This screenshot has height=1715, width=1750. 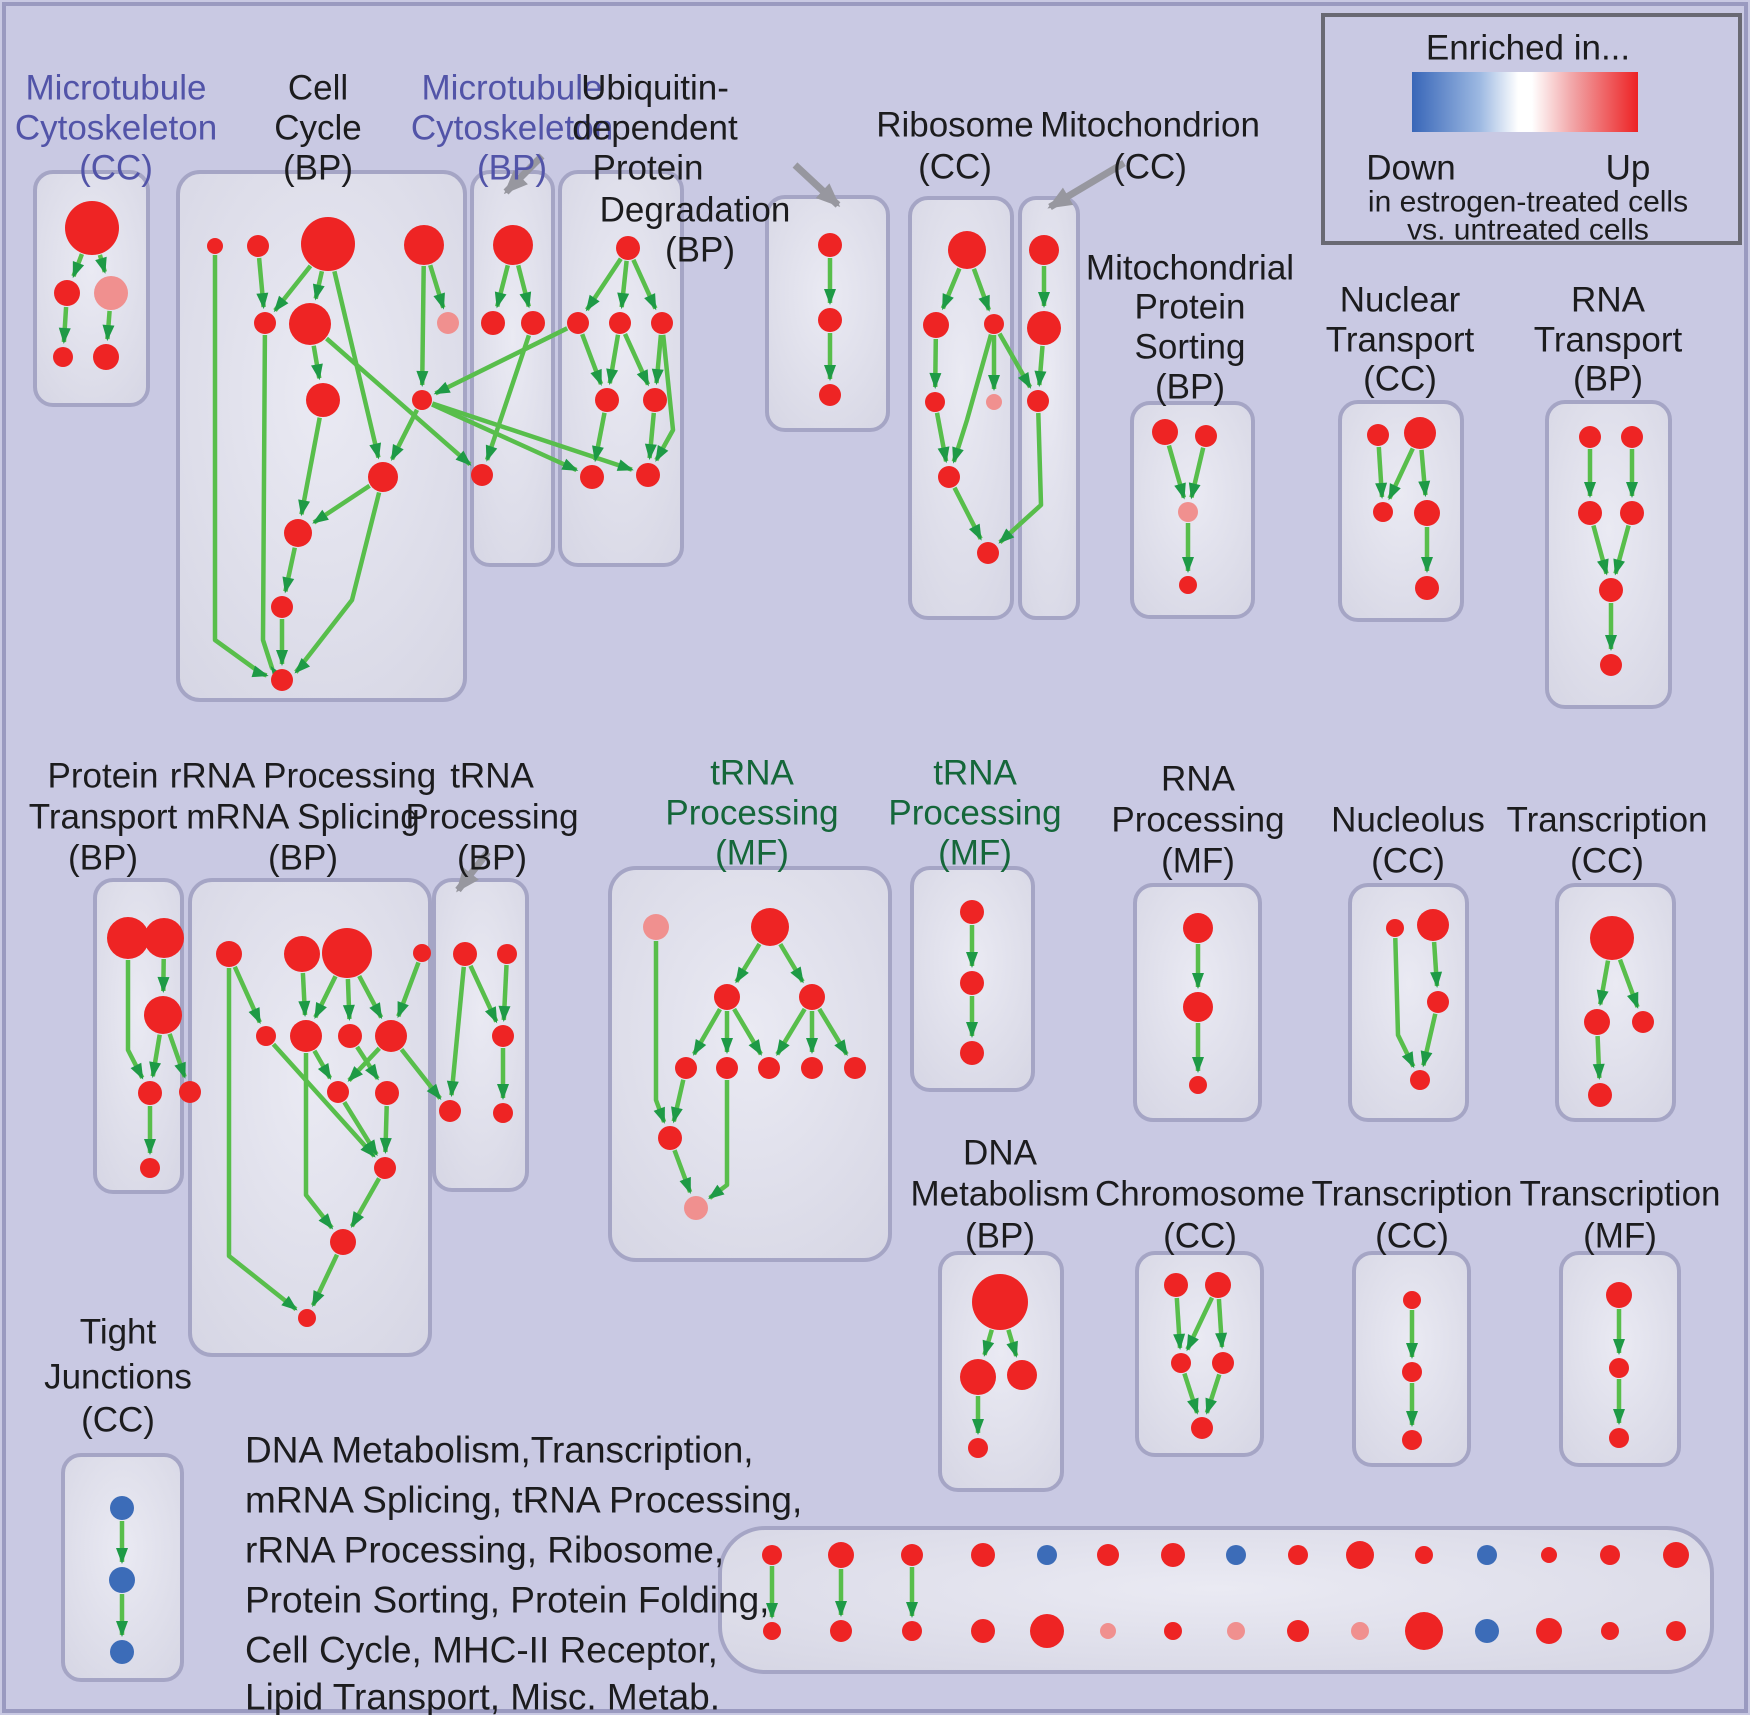 I want to click on edge-arrow-t6-t11, so click(x=719, y=1140).